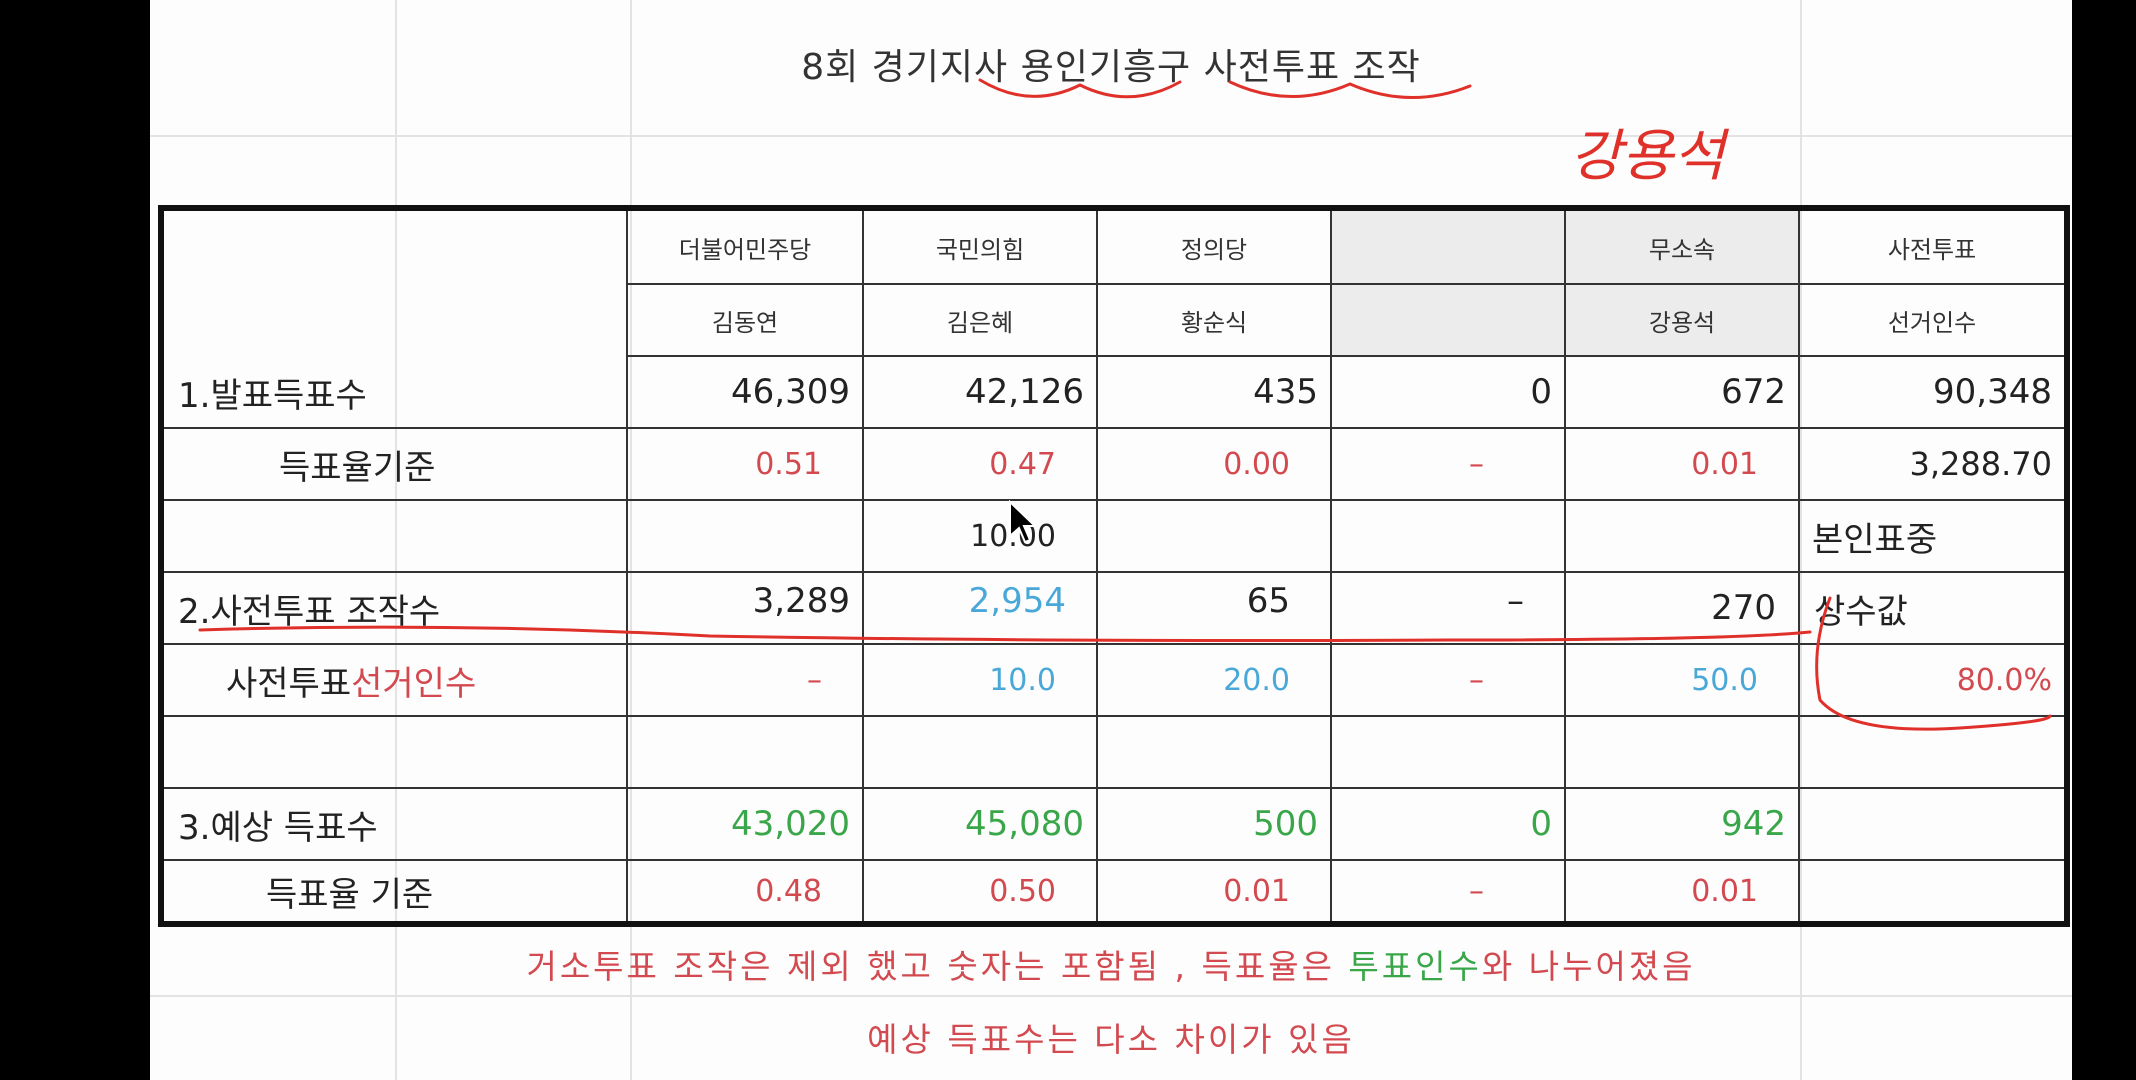 Image resolution: width=2136 pixels, height=1080 pixels. I want to click on candidate-header: 김은혜, so click(981, 321).